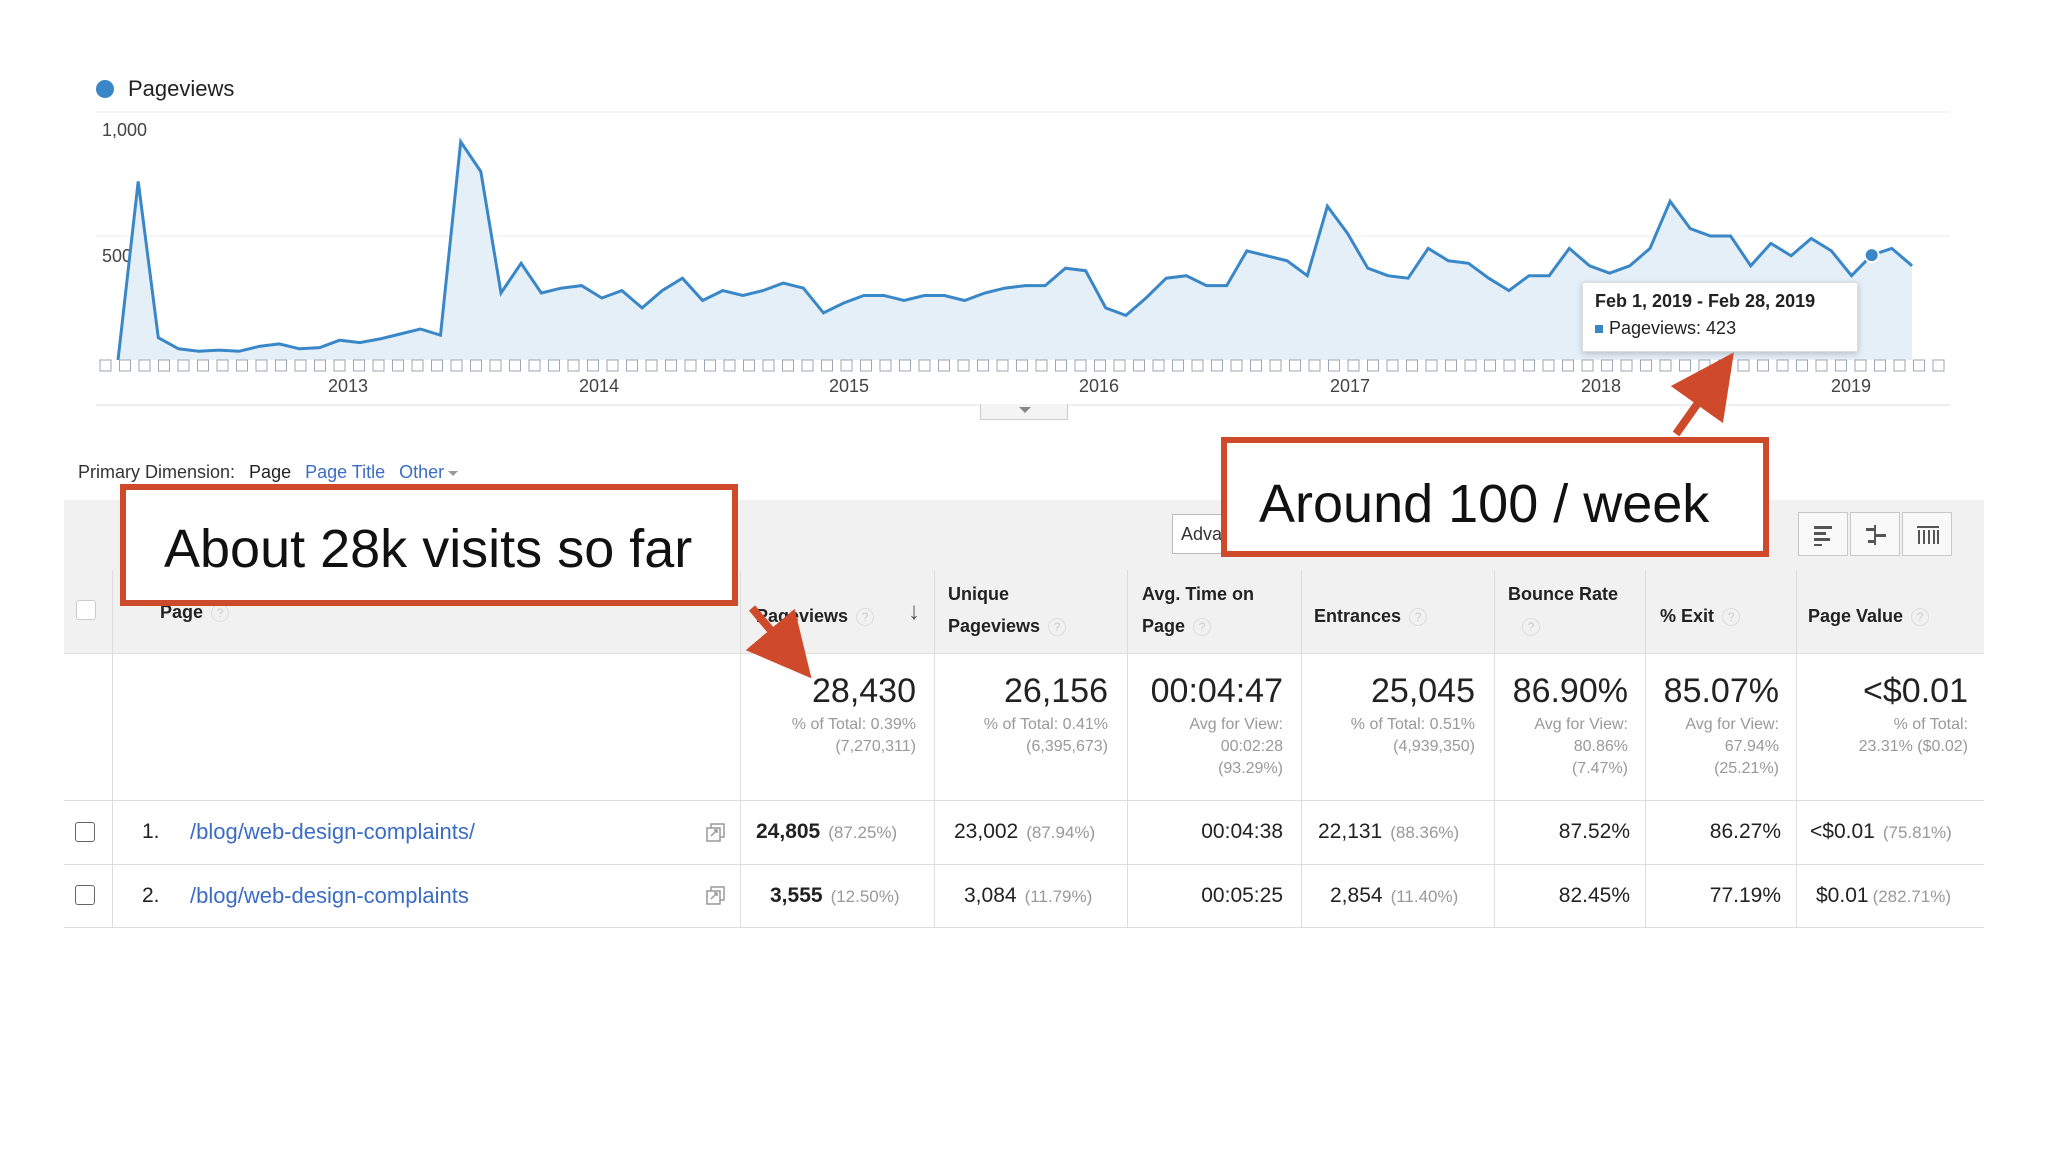 The height and width of the screenshot is (1152, 2048). I want to click on total-exit-sub: (25.21%), so click(1746, 768).